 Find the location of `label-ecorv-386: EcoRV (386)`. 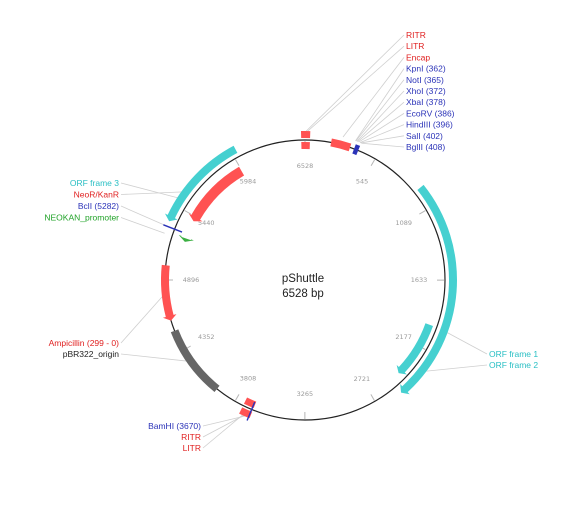

label-ecorv-386: EcoRV (386) is located at coordinates (430, 113).